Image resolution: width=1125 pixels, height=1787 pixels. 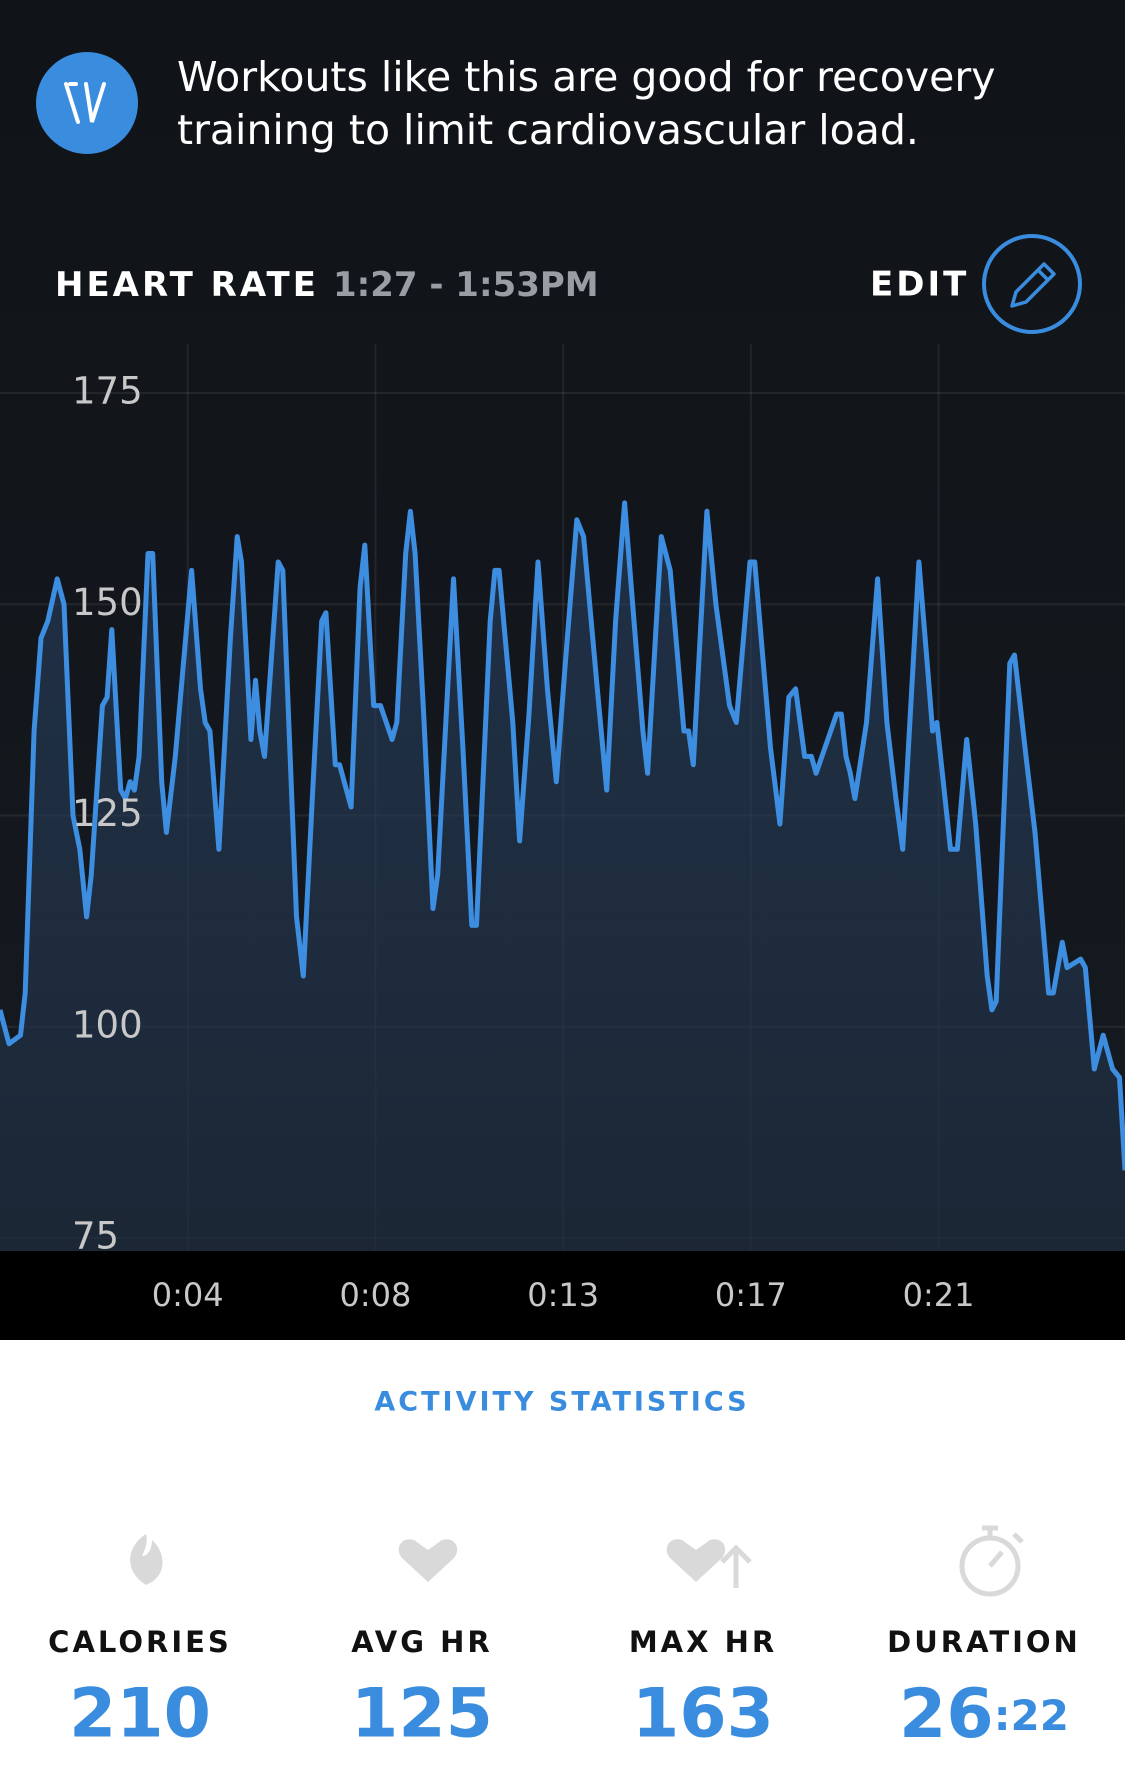 I want to click on coach-message: training to limit cardiovascular load., so click(x=548, y=130).